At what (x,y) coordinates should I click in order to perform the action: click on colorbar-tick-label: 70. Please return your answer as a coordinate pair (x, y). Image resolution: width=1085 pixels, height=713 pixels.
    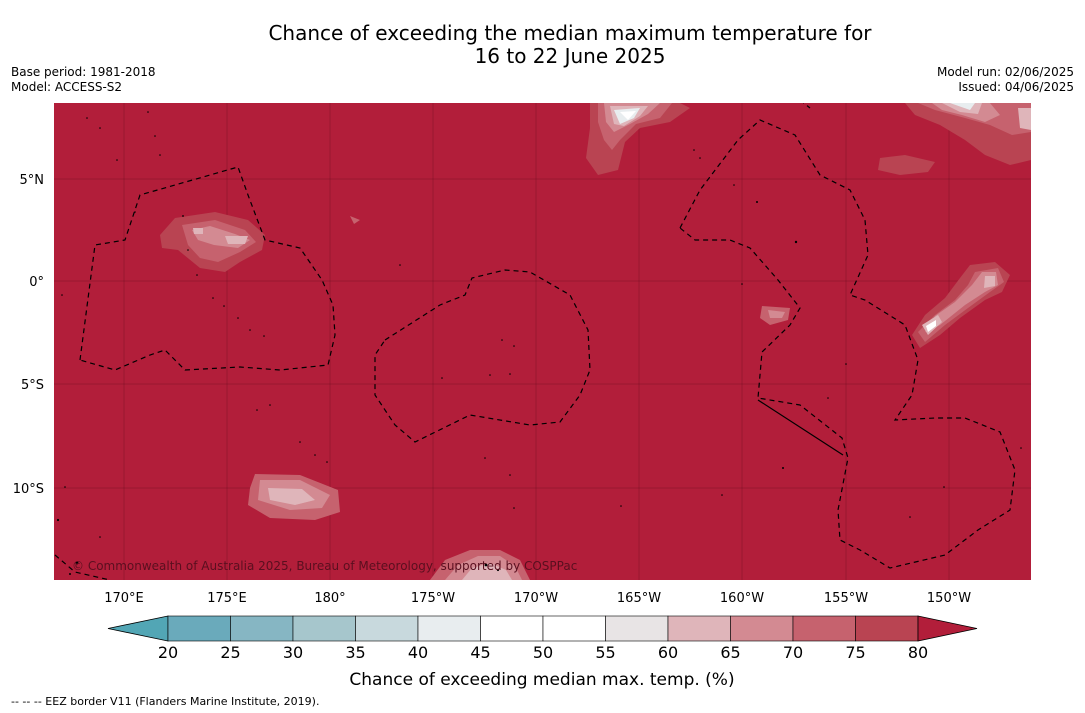
    Looking at the image, I should click on (793, 652).